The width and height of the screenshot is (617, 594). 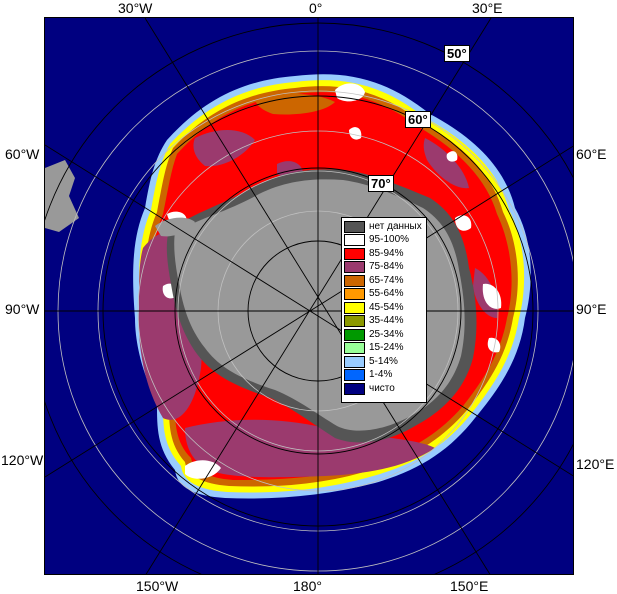 I want to click on legend-label: нет данных, so click(x=395, y=226).